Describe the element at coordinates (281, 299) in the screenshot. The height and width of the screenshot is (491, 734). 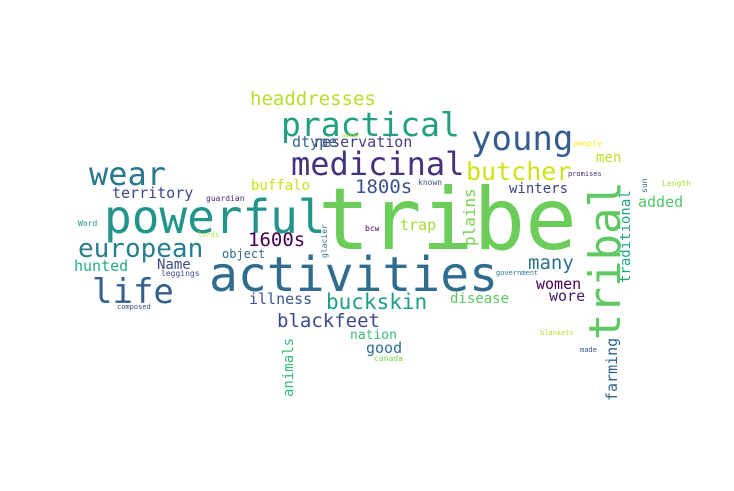
I see `word-illness: illness` at that location.